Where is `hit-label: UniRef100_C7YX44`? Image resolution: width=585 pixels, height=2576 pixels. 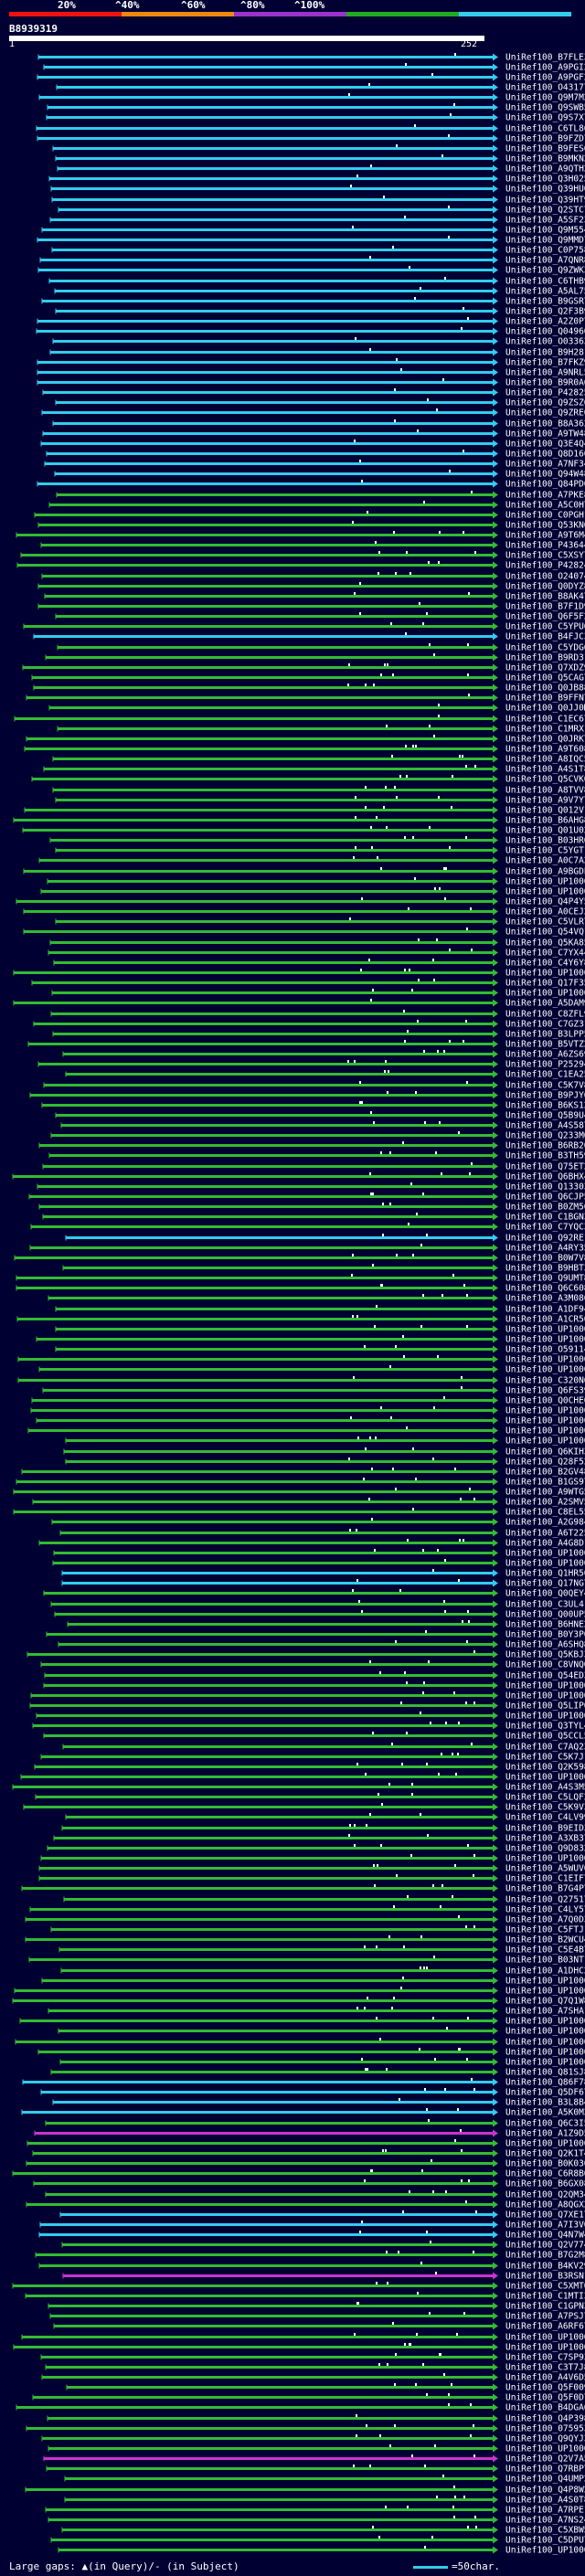 hit-label: UniRef100_C7YX44 is located at coordinates (545, 954).